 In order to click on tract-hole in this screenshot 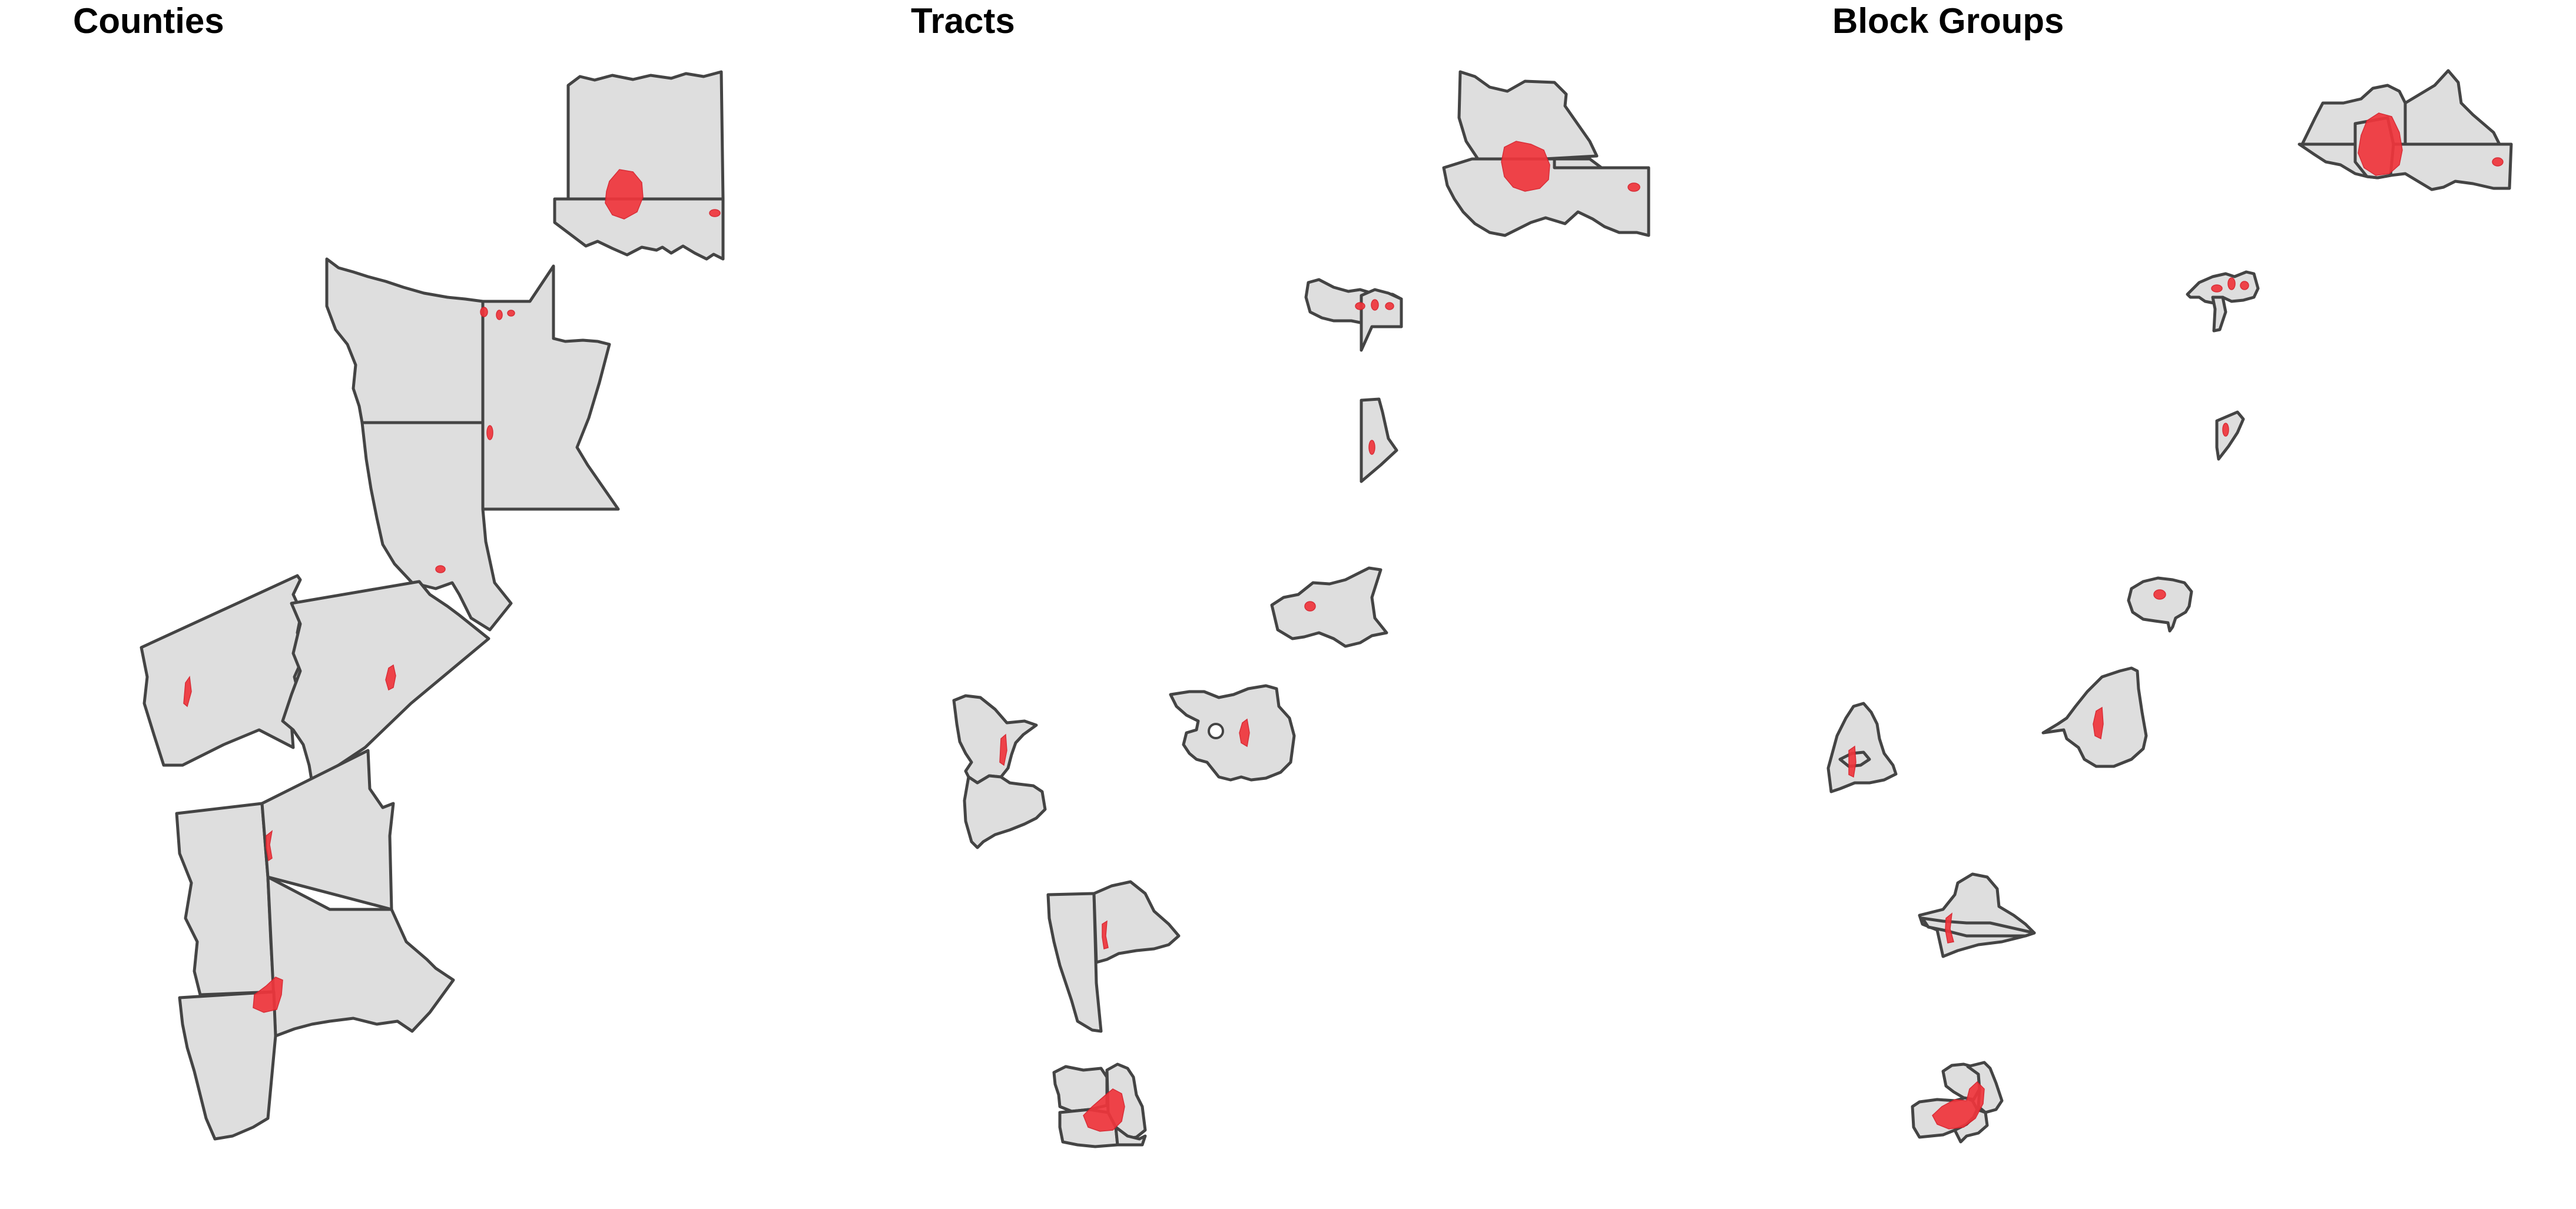, I will do `click(1216, 731)`.